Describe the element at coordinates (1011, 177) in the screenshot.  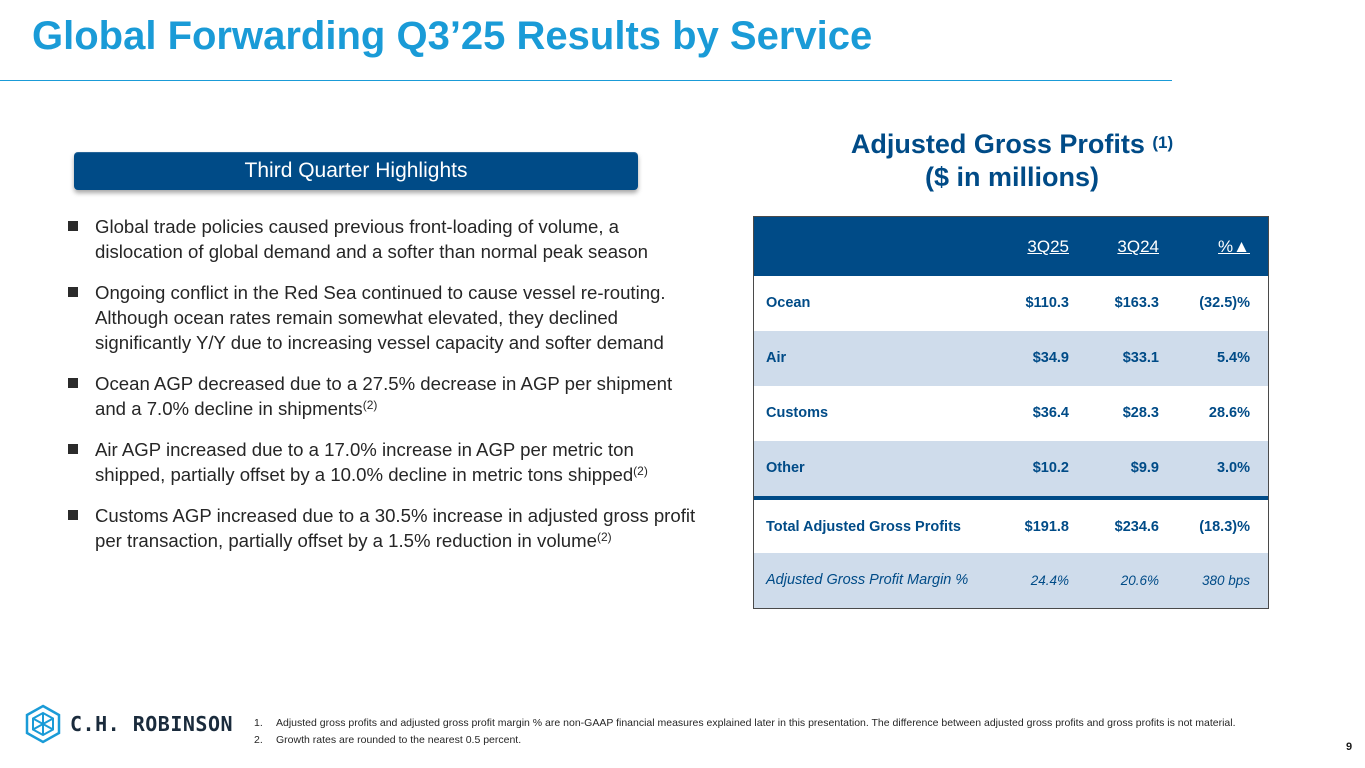
I see `agp-title-line2: ($ in millions)` at that location.